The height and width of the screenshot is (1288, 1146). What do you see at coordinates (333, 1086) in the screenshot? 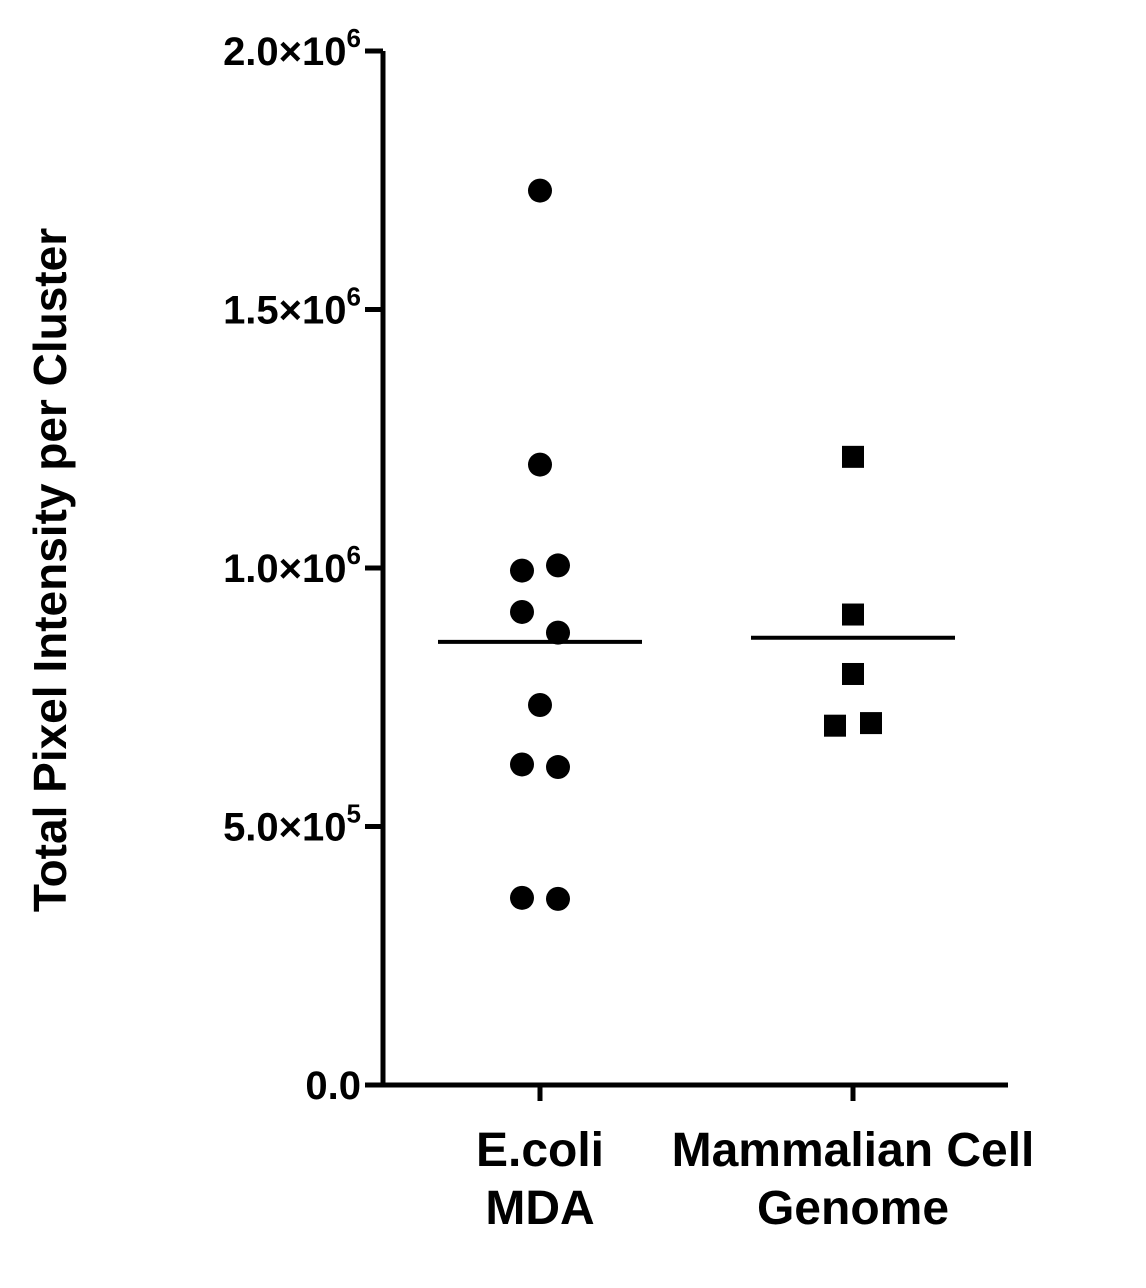
I see `y-tick-label: 0.0` at bounding box center [333, 1086].